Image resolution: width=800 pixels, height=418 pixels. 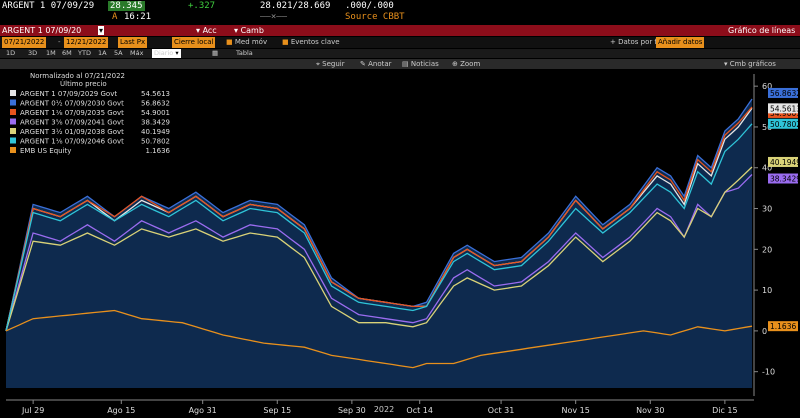 I want to click on security-field: ARGENT 1 07/09/20, so click(x=42, y=30).